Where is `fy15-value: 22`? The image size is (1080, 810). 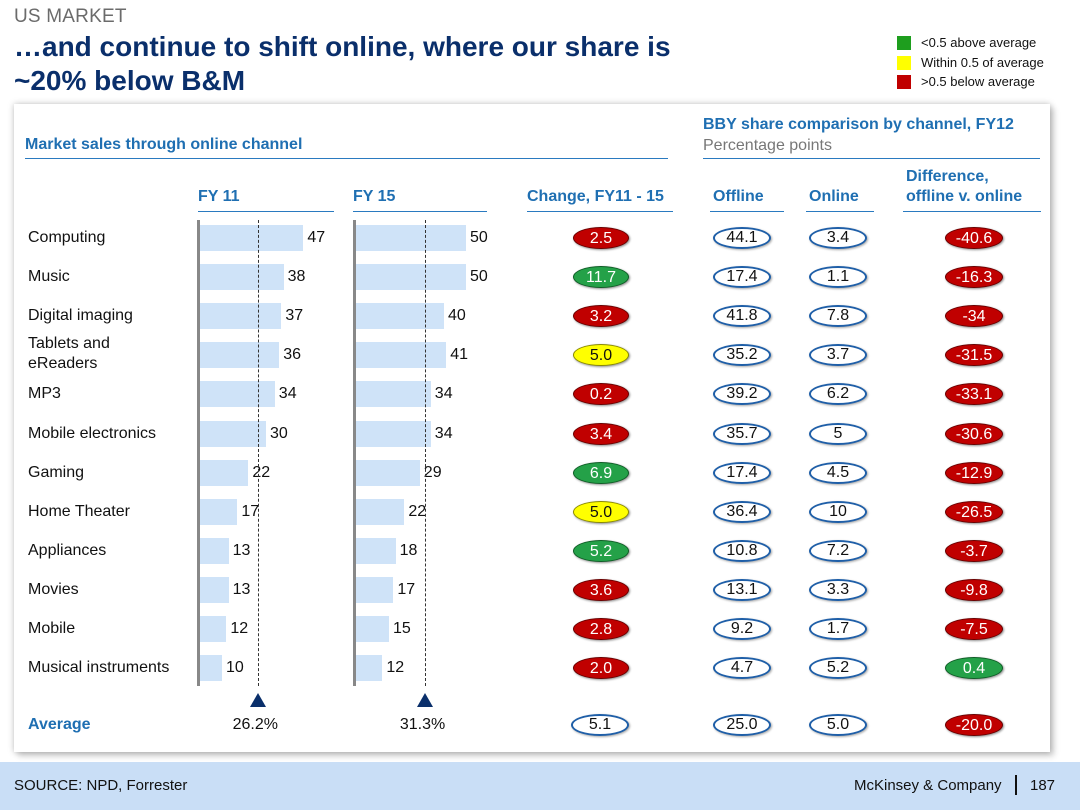
fy15-value: 22 is located at coordinates (417, 511).